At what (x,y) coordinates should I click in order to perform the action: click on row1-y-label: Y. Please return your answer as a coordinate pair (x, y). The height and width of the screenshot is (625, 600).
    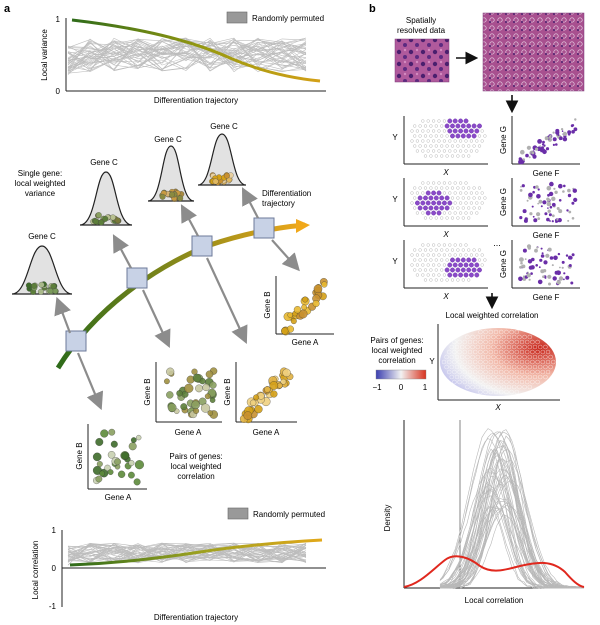
    Looking at the image, I should click on (395, 137).